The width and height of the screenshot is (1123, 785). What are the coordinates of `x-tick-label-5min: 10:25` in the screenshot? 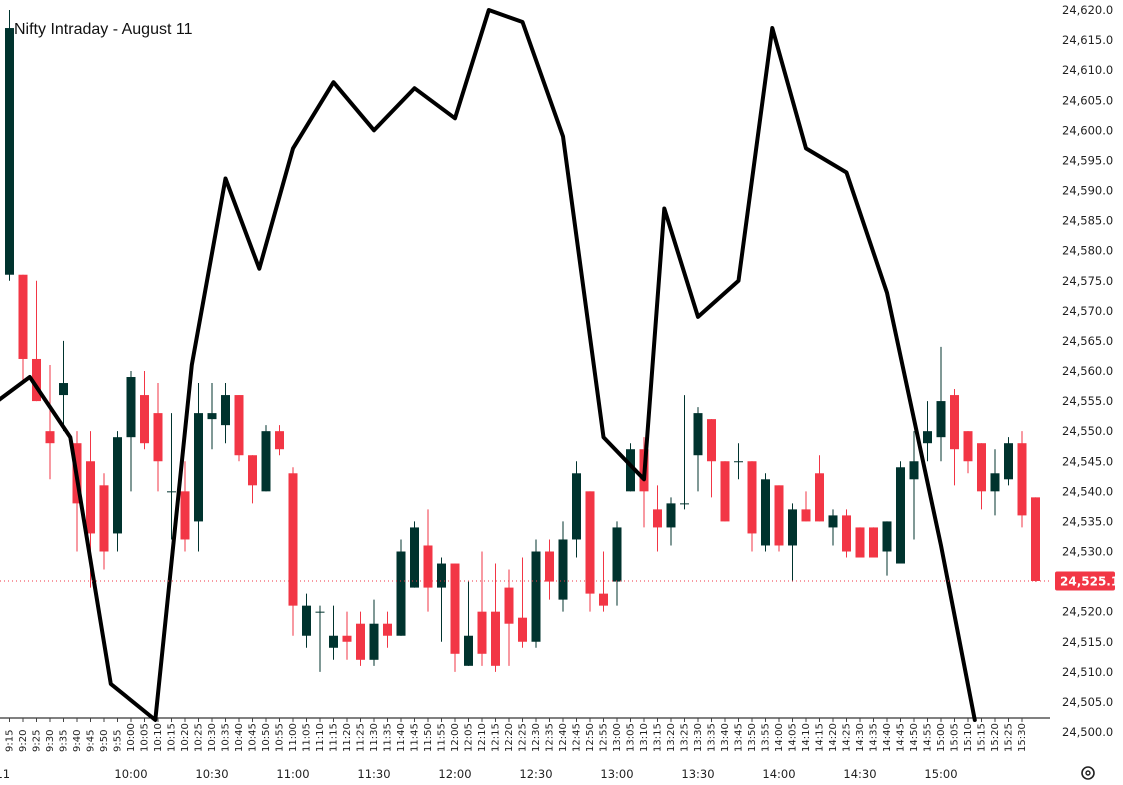 It's located at (199, 737).